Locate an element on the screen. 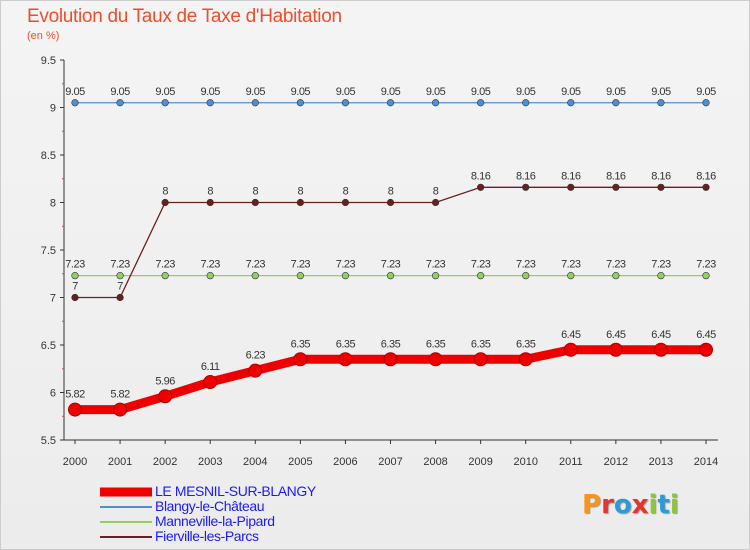 The width and height of the screenshot is (750, 550). legend-swatch-blangy is located at coordinates (126, 506).